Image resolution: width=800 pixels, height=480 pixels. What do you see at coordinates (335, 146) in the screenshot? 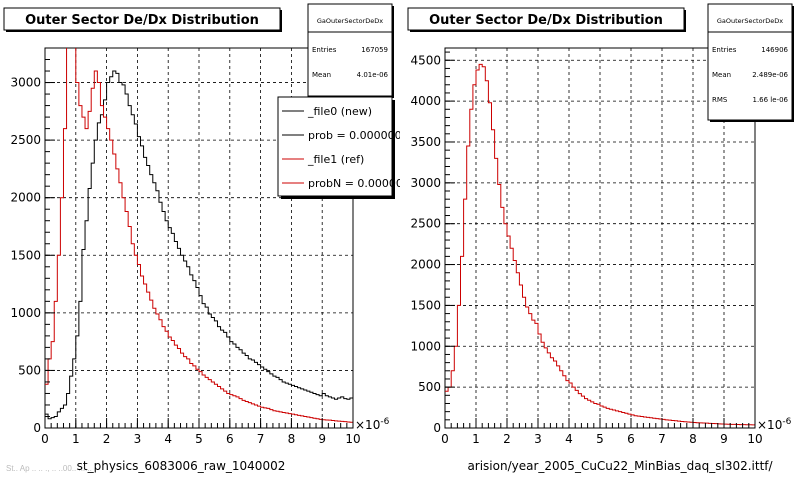
I see `legend-box` at bounding box center [335, 146].